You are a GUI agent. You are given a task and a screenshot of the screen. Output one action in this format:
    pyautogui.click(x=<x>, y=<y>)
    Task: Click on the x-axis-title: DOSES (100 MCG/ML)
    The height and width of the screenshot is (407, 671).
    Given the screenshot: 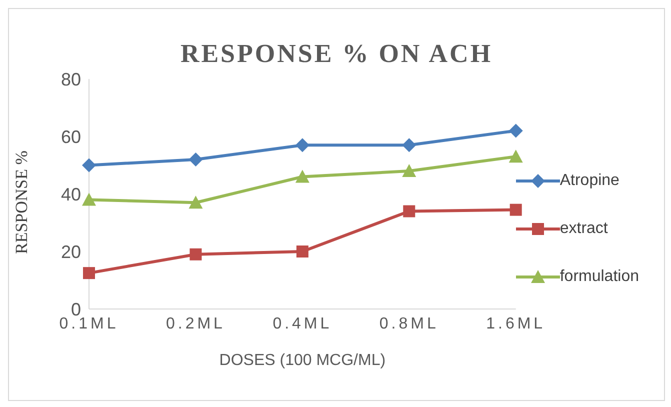 What is the action you would take?
    pyautogui.click(x=302, y=360)
    